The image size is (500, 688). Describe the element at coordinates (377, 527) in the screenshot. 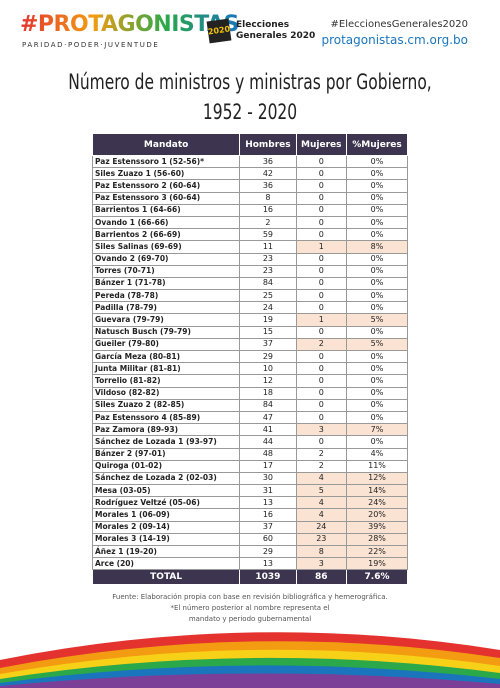

I see `cell: 39%` at that location.